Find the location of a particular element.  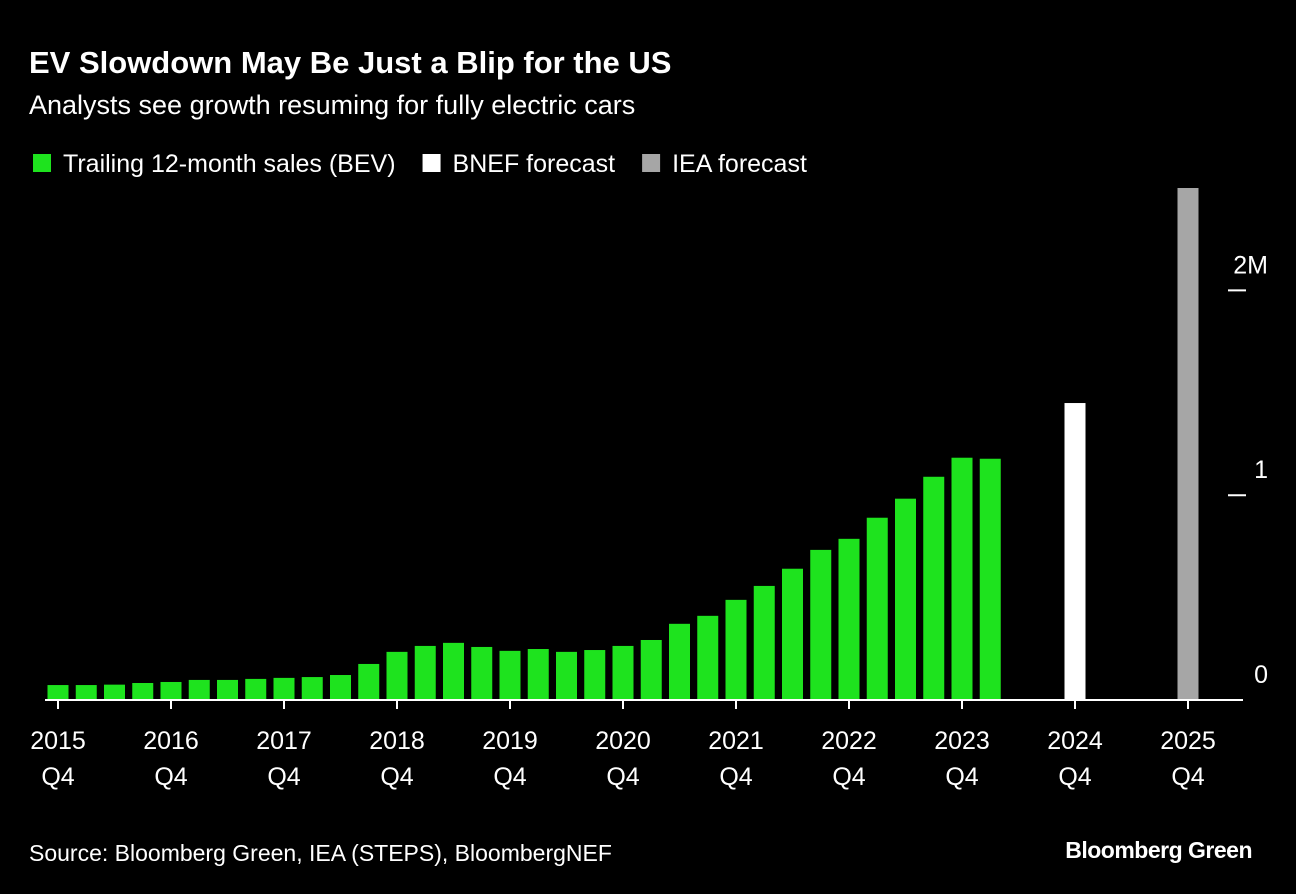

x-tick-label: 2024 Q4 is located at coordinates (1075, 759).